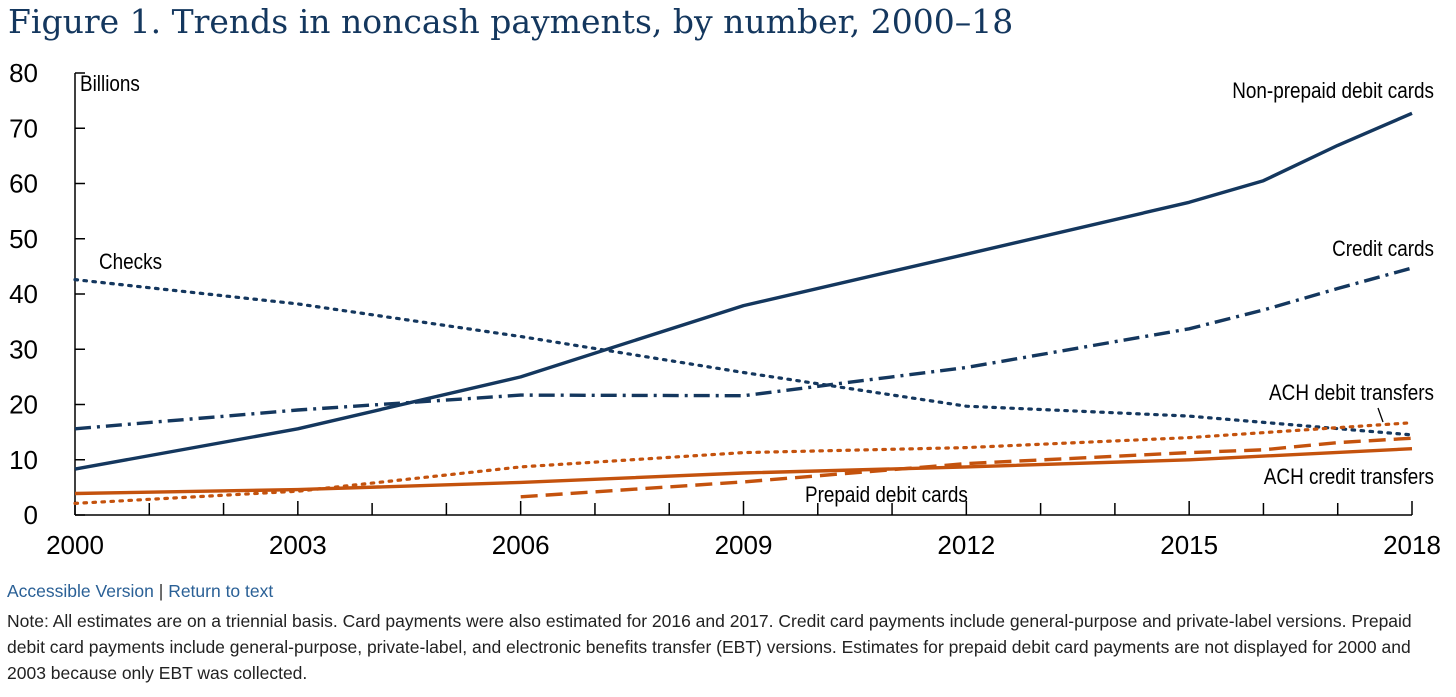 This screenshot has width=1456, height=697. What do you see at coordinates (1189, 545) in the screenshot?
I see `x-tick-label: 2015` at bounding box center [1189, 545].